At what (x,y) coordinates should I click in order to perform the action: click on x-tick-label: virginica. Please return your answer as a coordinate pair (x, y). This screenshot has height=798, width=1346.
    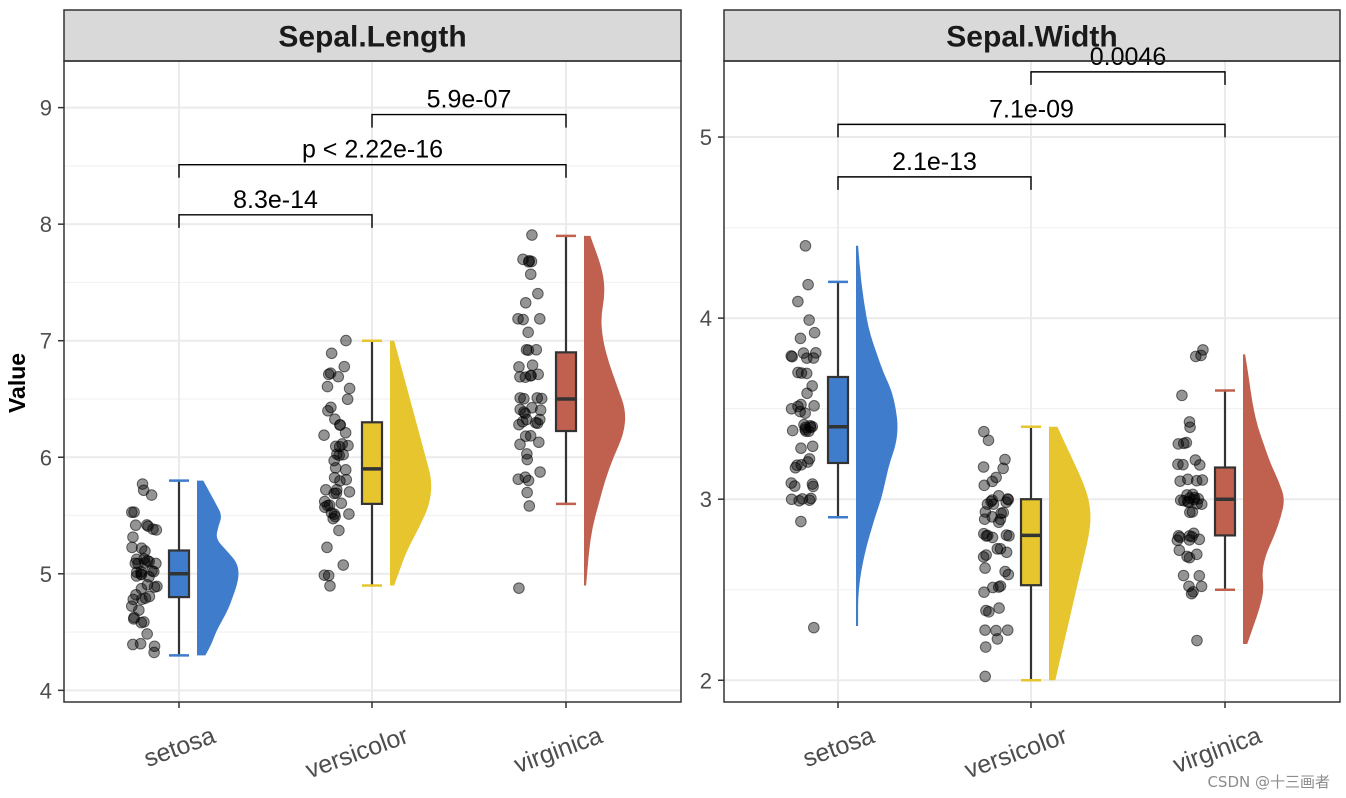
    Looking at the image, I should click on (558, 750).